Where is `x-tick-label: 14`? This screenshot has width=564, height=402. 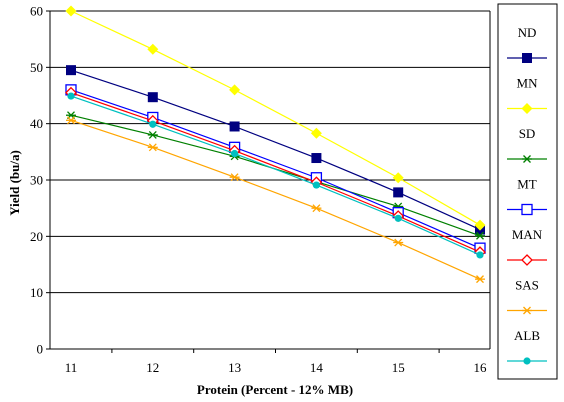 x-tick-label: 14 is located at coordinates (317, 367).